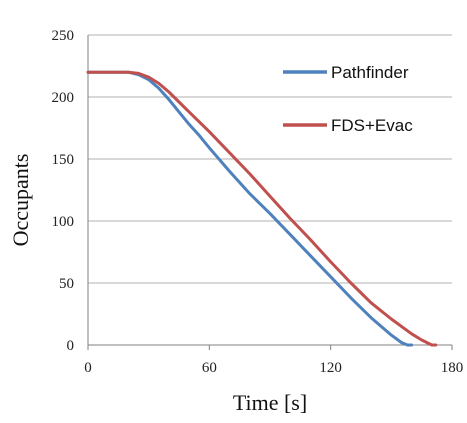  What do you see at coordinates (370, 72) in the screenshot?
I see `legend-label-pathfinder: Pathfinder` at bounding box center [370, 72].